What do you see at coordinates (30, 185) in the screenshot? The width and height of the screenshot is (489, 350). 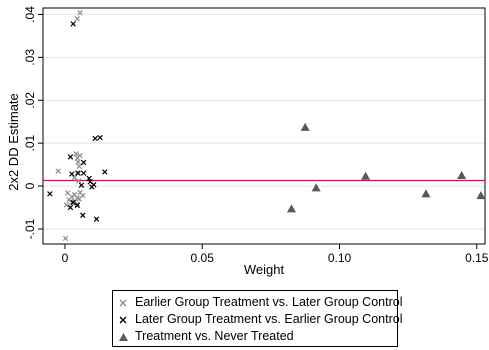 I see `y-tick-label: 0` at bounding box center [30, 185].